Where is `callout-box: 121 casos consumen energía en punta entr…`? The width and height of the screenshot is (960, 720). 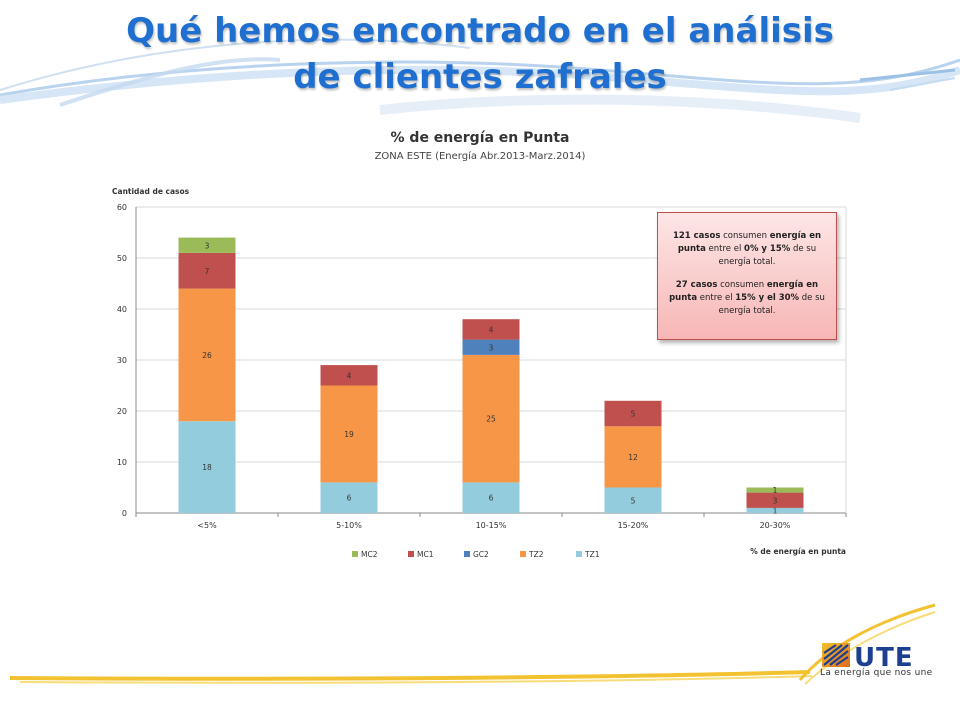 callout-box: 121 casos consumen energía en punta entr… is located at coordinates (747, 276).